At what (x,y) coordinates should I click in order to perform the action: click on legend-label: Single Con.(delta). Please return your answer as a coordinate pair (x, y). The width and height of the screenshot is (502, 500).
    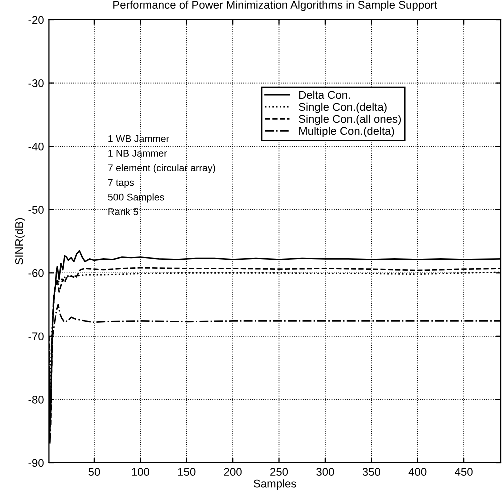
    Looking at the image, I should click on (343, 108).